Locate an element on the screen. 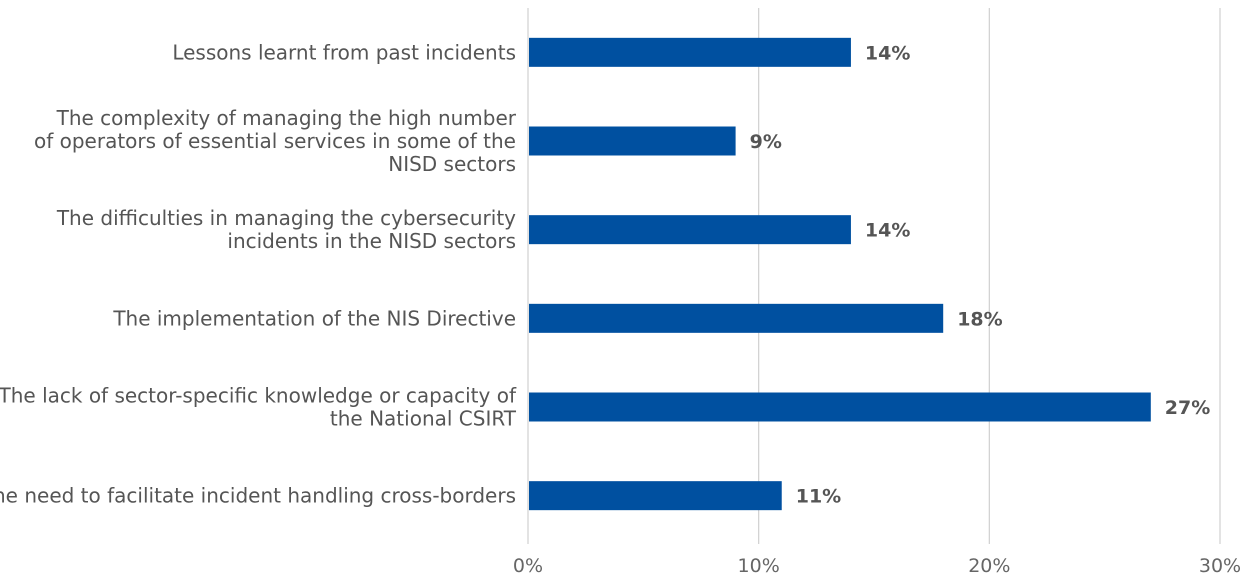 Image resolution: width=1255 pixels, height=578 pixels. category-label-line: NISD sectors is located at coordinates (452, 164).